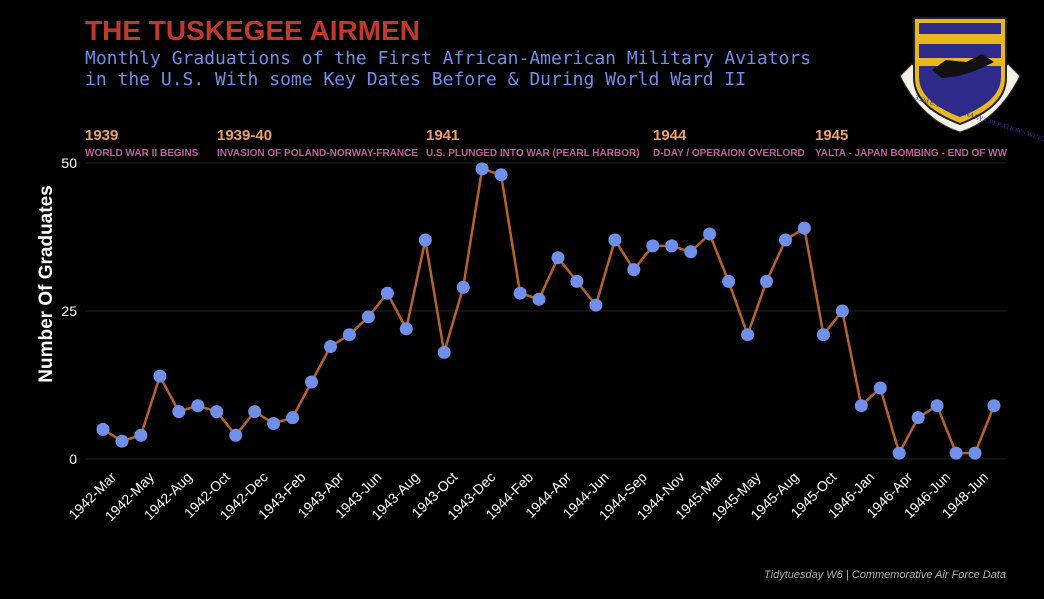 The height and width of the screenshot is (599, 1044). Describe the element at coordinates (911, 153) in the screenshot. I see `event-description: YALTA - JAPAN BOMBING - END OF WW` at that location.